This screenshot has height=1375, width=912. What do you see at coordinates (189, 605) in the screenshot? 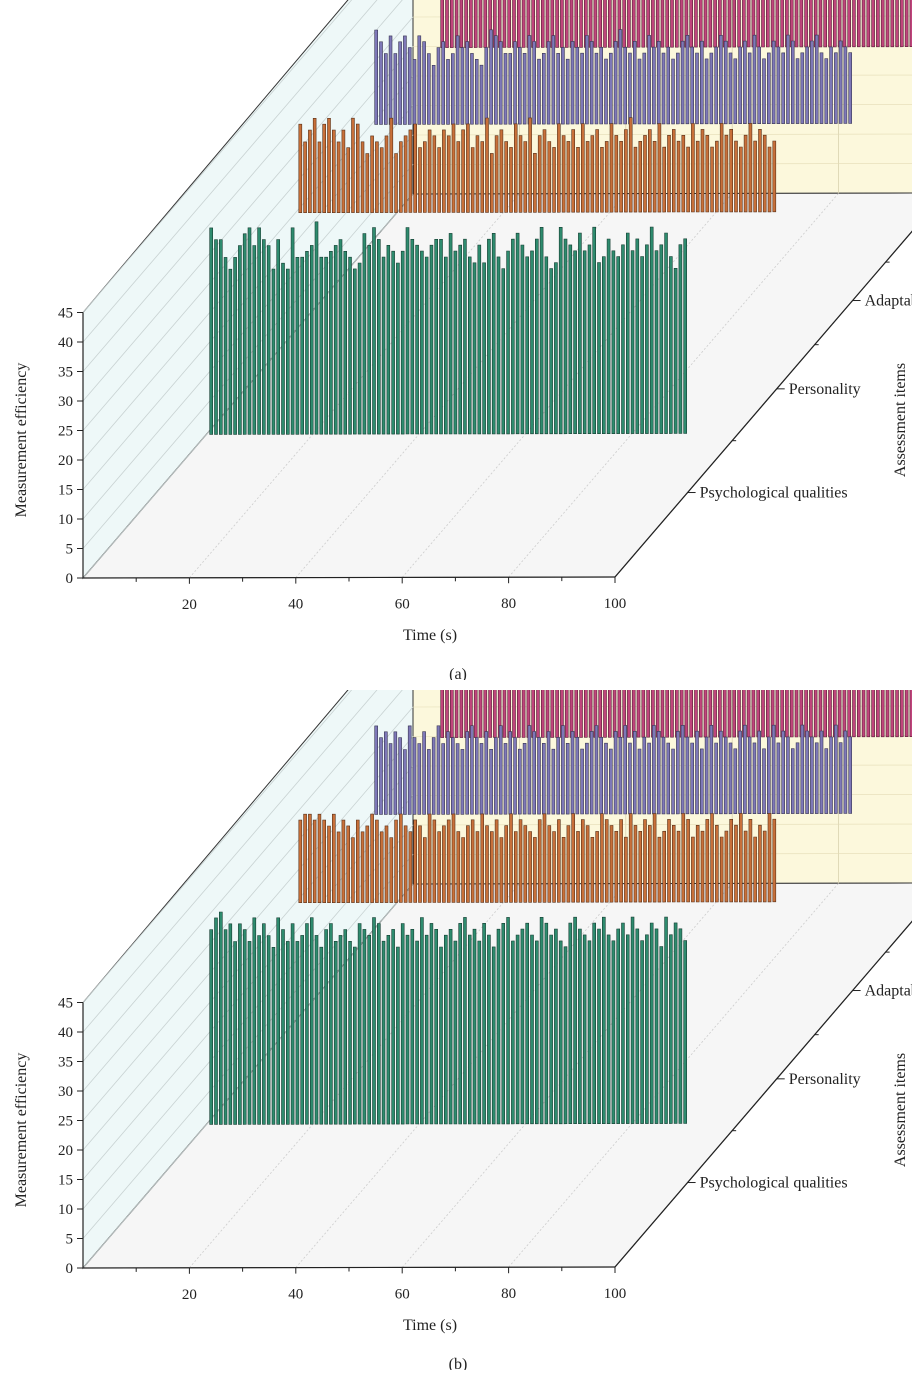
I see `x-tick-label: 20` at bounding box center [189, 605].